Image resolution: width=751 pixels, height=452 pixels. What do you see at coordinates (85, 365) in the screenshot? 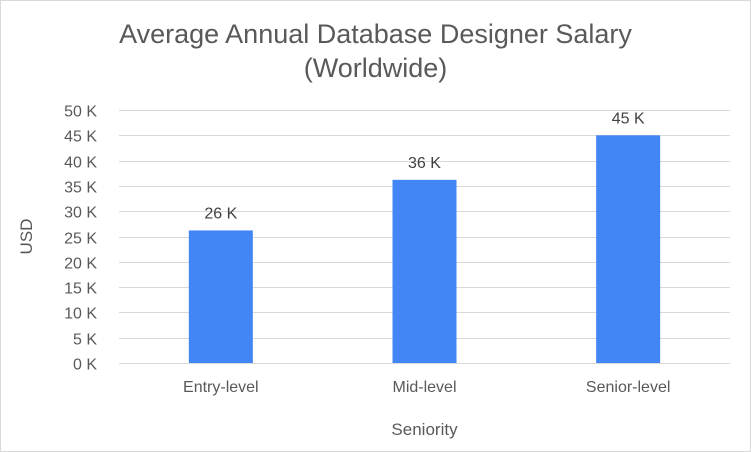
I see `y-tick-label: 0 K` at bounding box center [85, 365].